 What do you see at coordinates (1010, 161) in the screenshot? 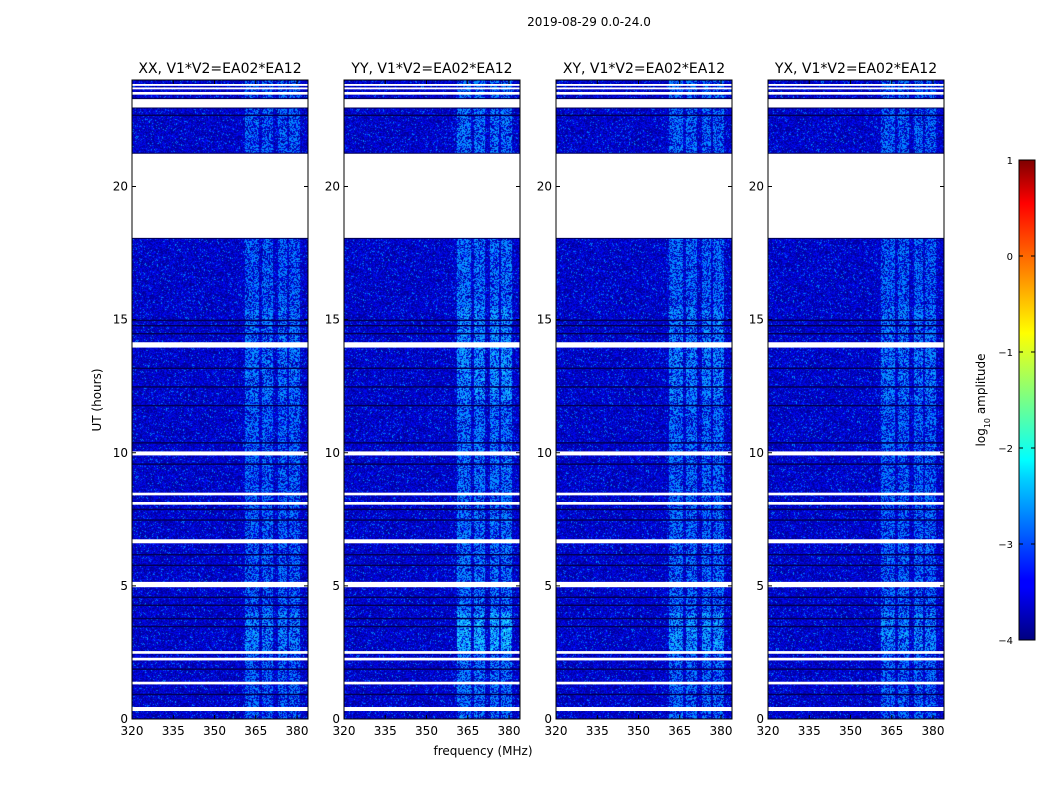
I see `colorbar-tick-label: 1` at bounding box center [1010, 161].